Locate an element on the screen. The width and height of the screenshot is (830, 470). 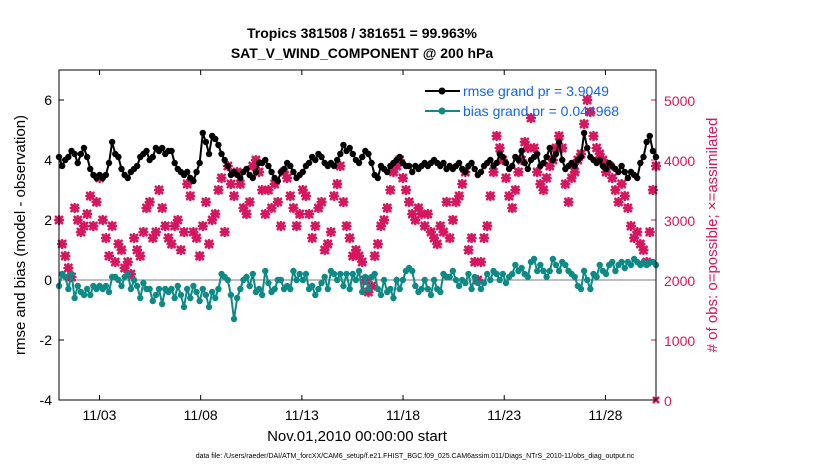
x-tick-label: 11/28 is located at coordinates (605, 415).